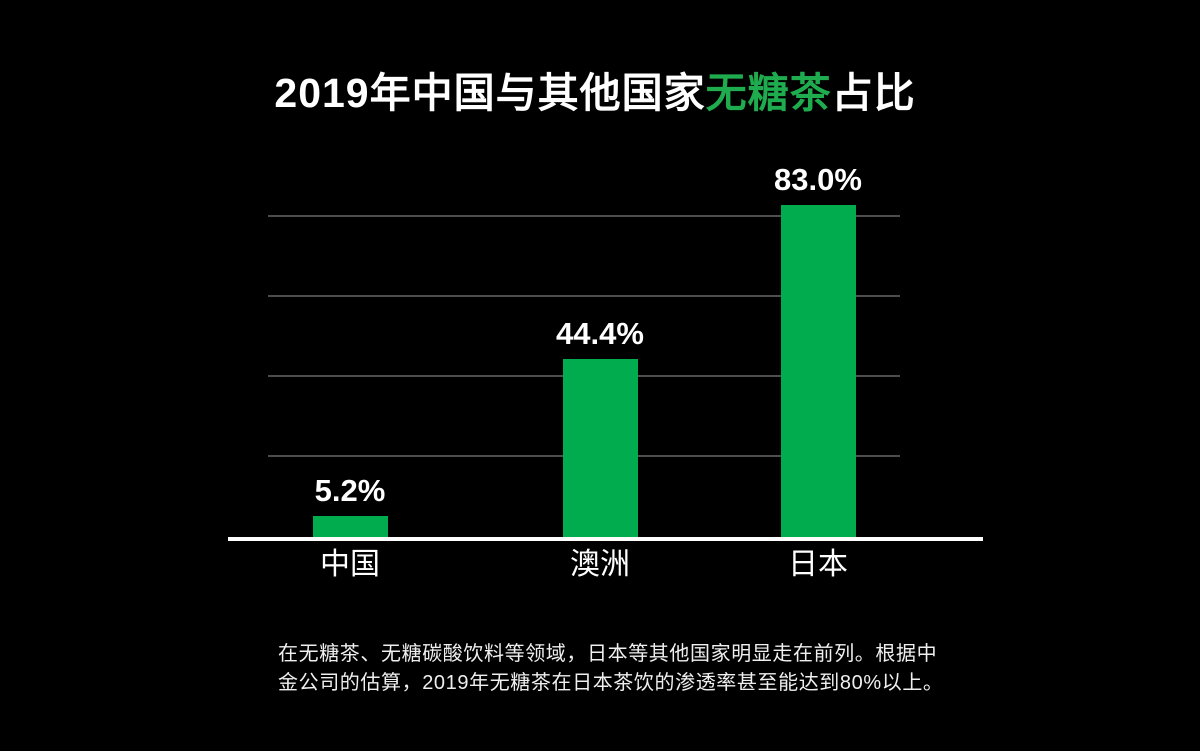 The height and width of the screenshot is (751, 1200). Describe the element at coordinates (818, 179) in the screenshot. I see `value-label: 83.0%` at that location.